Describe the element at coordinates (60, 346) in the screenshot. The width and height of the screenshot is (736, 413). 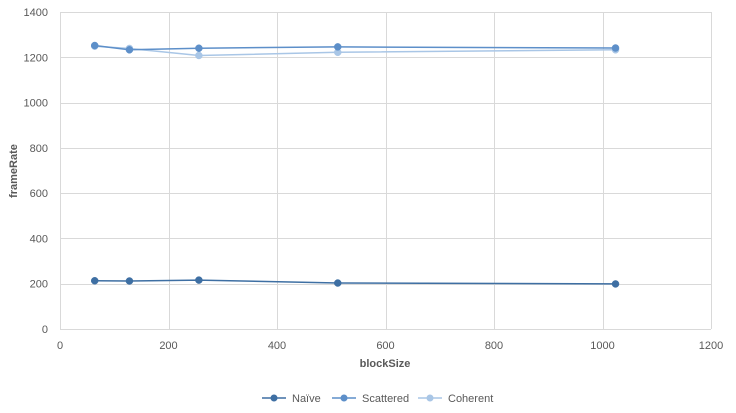
I see `x-tick-label: 0` at that location.